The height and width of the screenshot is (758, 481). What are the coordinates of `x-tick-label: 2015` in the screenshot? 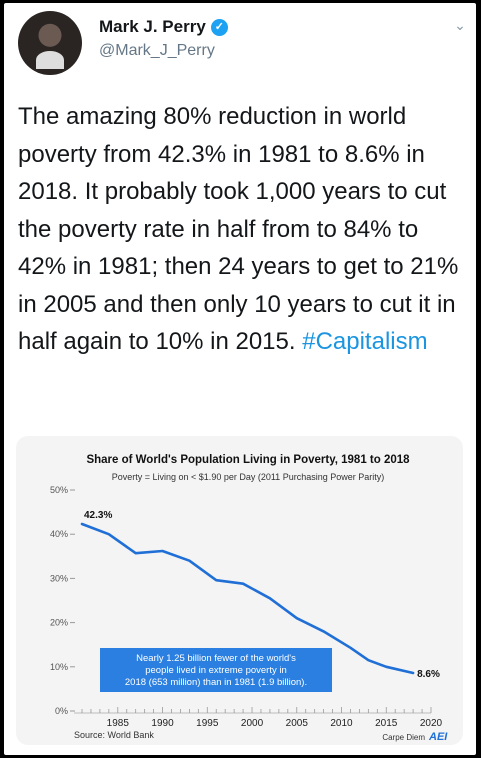 It's located at (386, 723).